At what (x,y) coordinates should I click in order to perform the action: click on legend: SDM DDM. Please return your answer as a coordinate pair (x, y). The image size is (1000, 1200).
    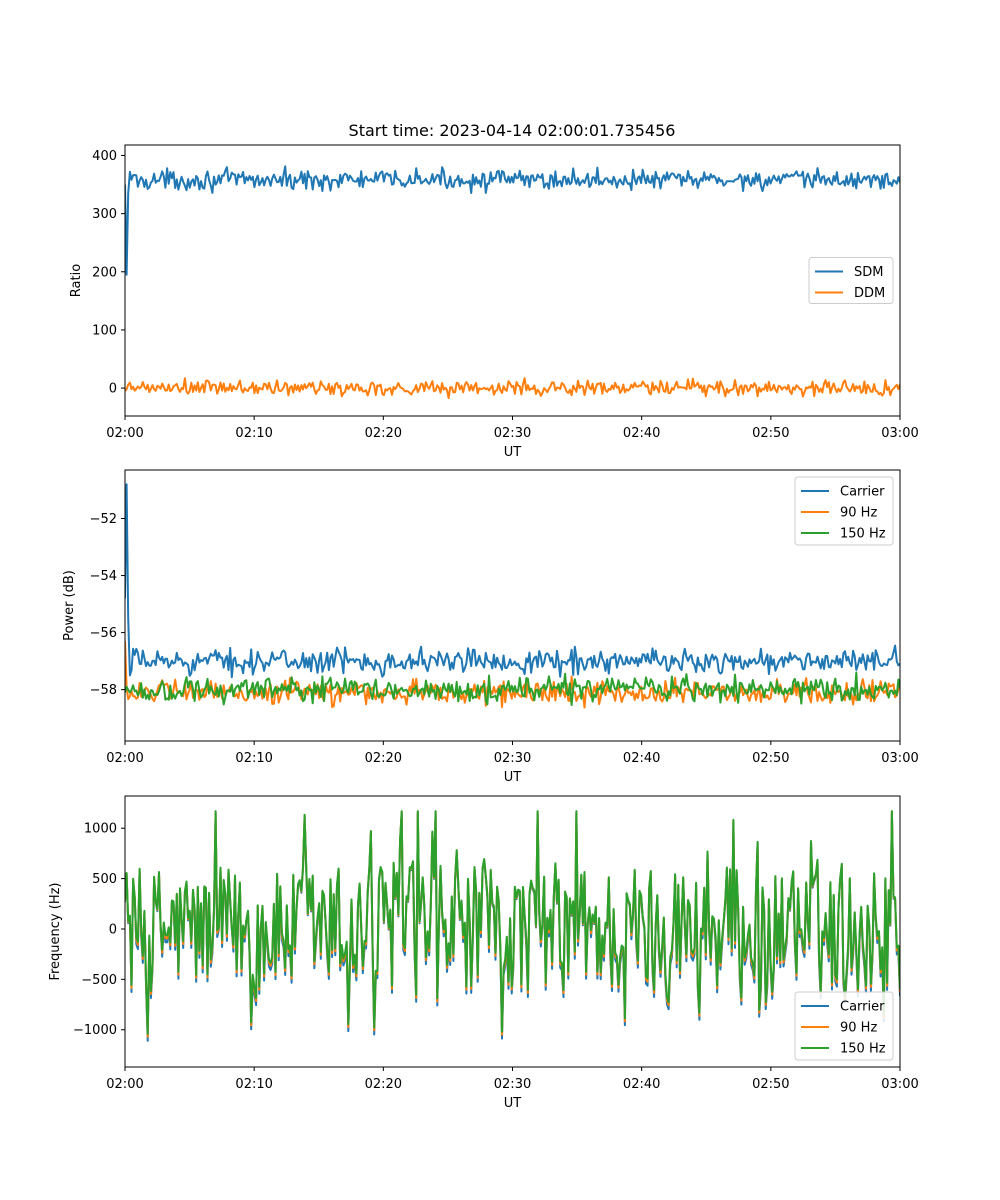
    Looking at the image, I should click on (851, 280).